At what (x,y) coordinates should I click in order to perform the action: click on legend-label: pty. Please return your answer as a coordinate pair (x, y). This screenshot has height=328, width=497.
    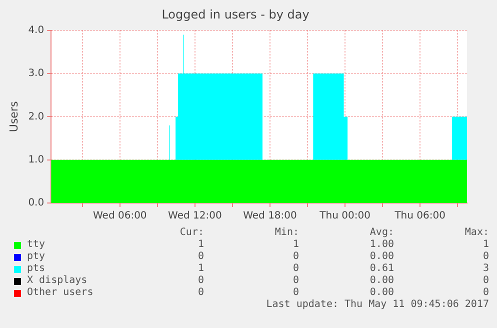
    Looking at the image, I should click on (36, 257).